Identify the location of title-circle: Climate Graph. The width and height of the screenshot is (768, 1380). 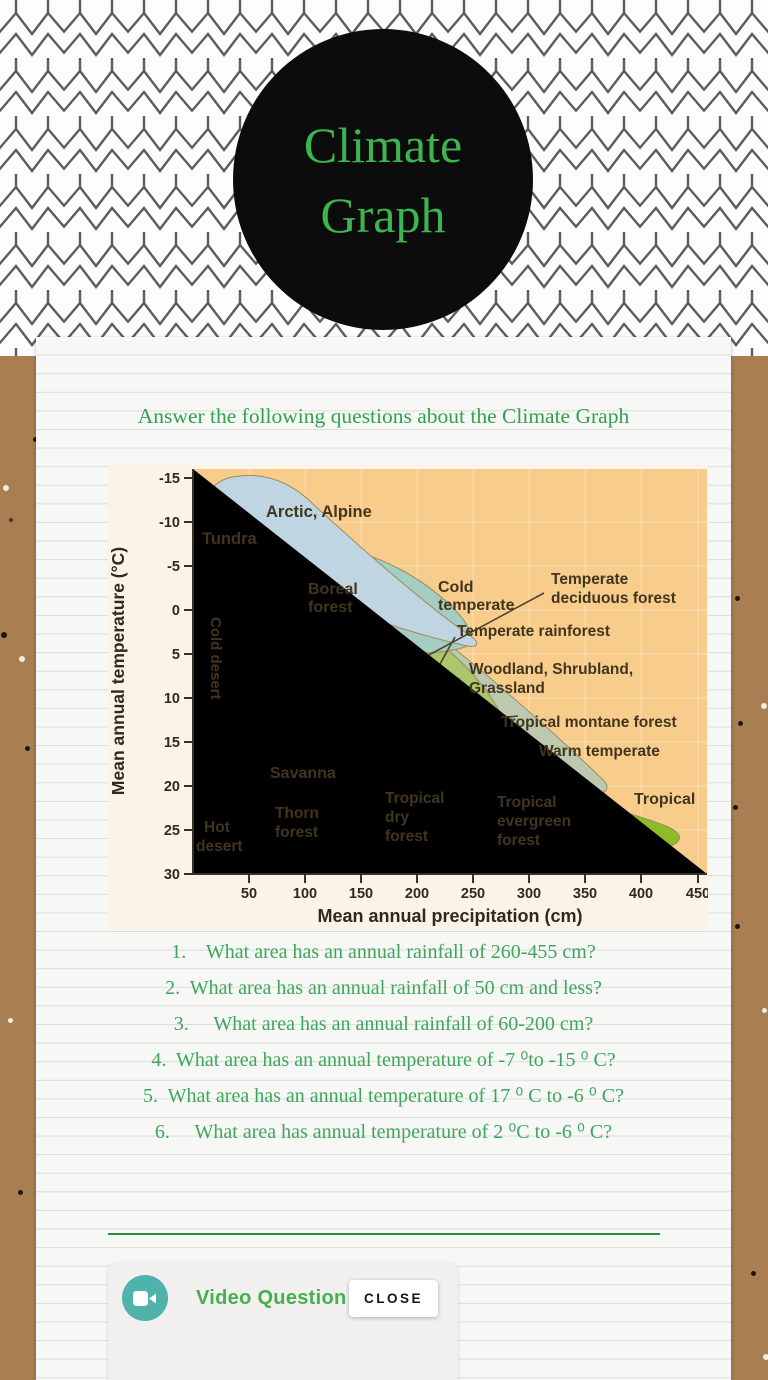
(383, 179).